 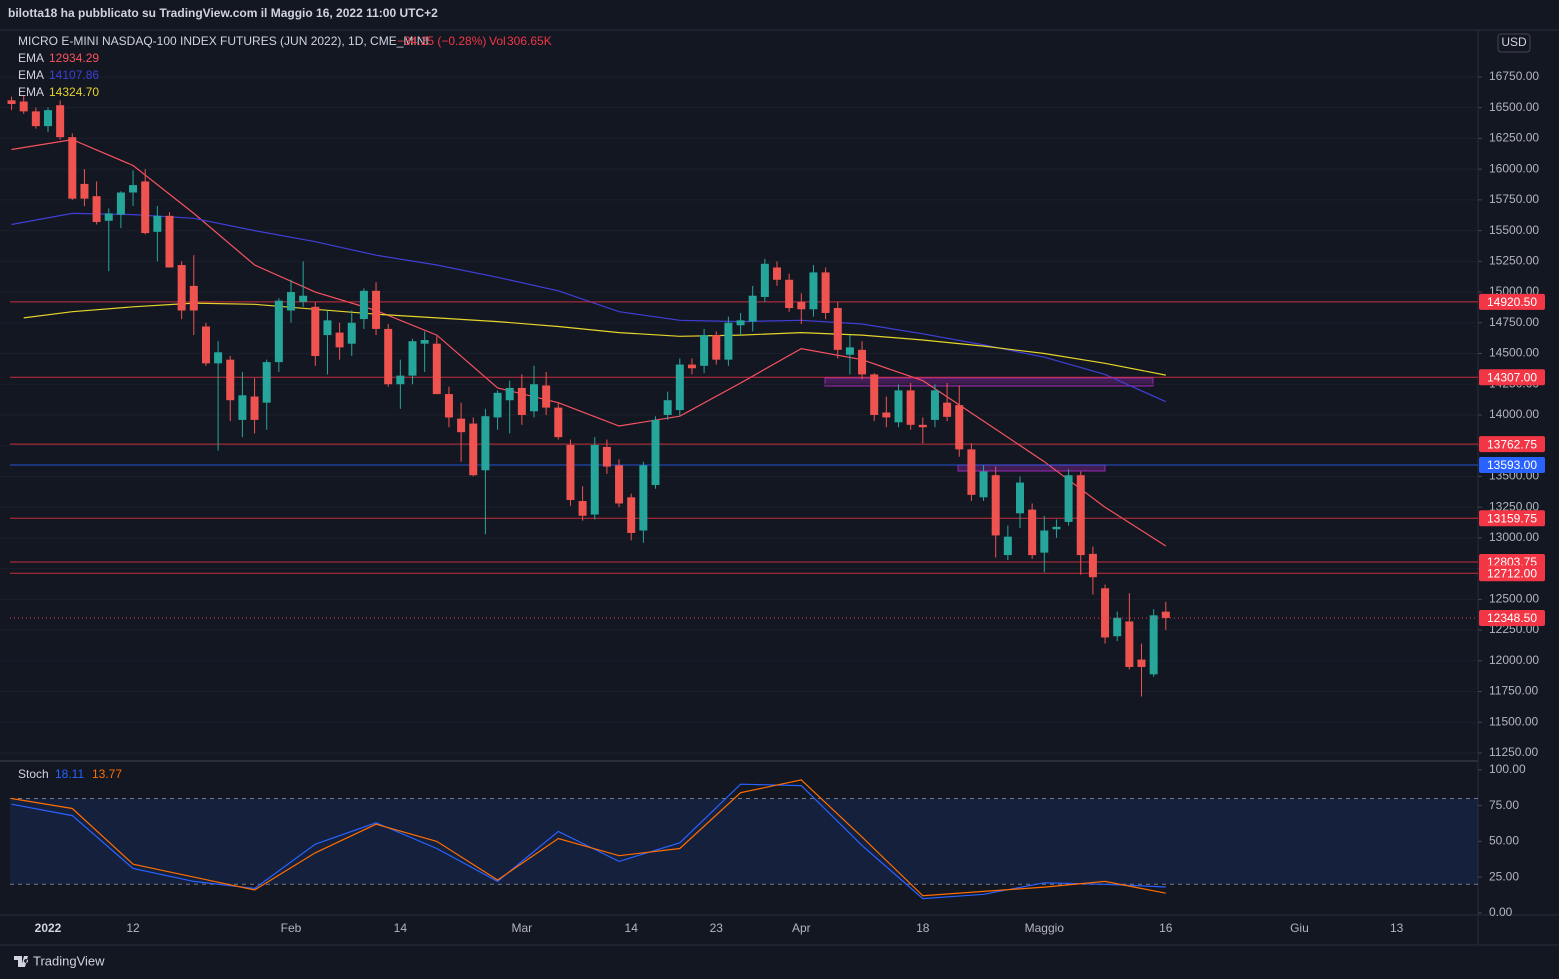 I want to click on y-tick-label: 75.00, so click(x=1504, y=805).